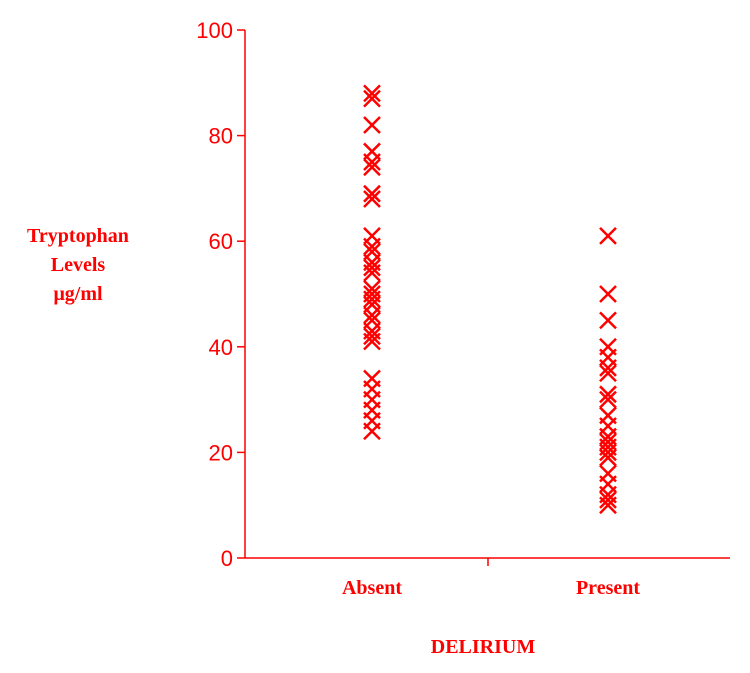  I want to click on y-tick-label: 20, so click(221, 452).